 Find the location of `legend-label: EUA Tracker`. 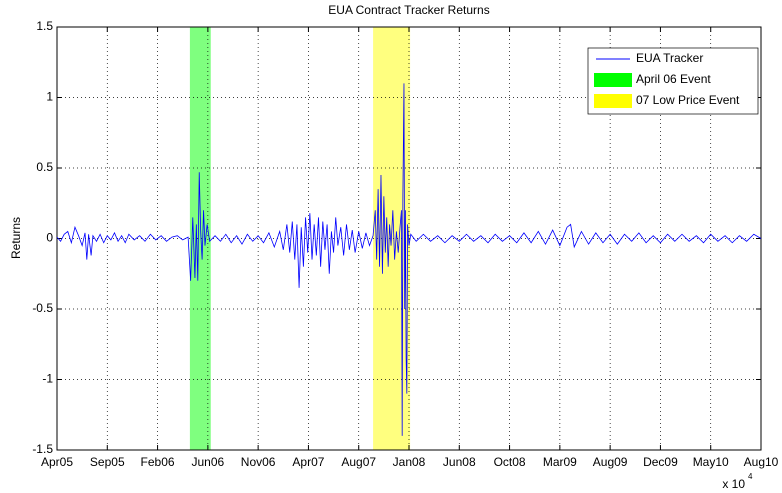

legend-label: EUA Tracker is located at coordinates (669, 58).